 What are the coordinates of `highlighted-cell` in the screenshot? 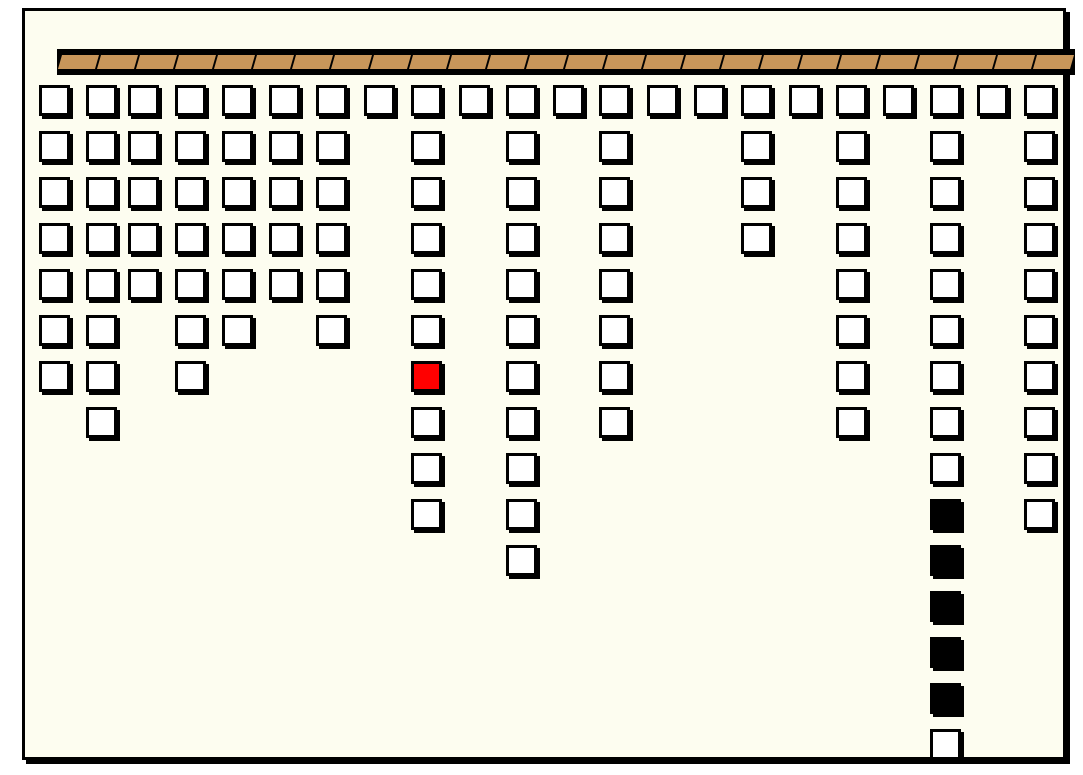 It's located at (426, 376).